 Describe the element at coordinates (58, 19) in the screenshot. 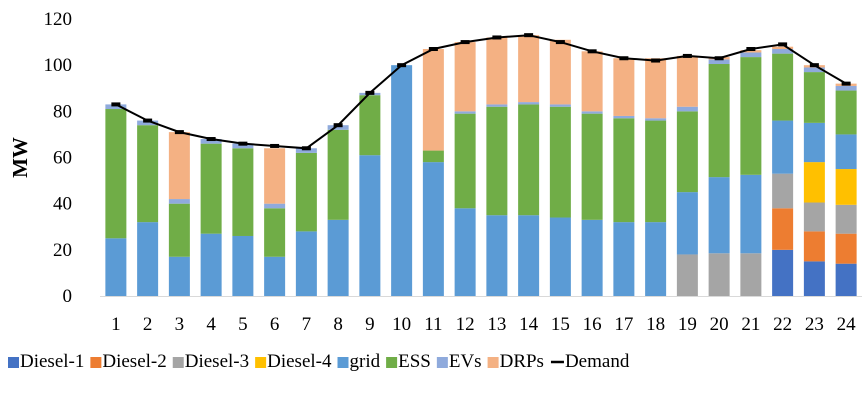

I see `y-tick-label: 120` at that location.